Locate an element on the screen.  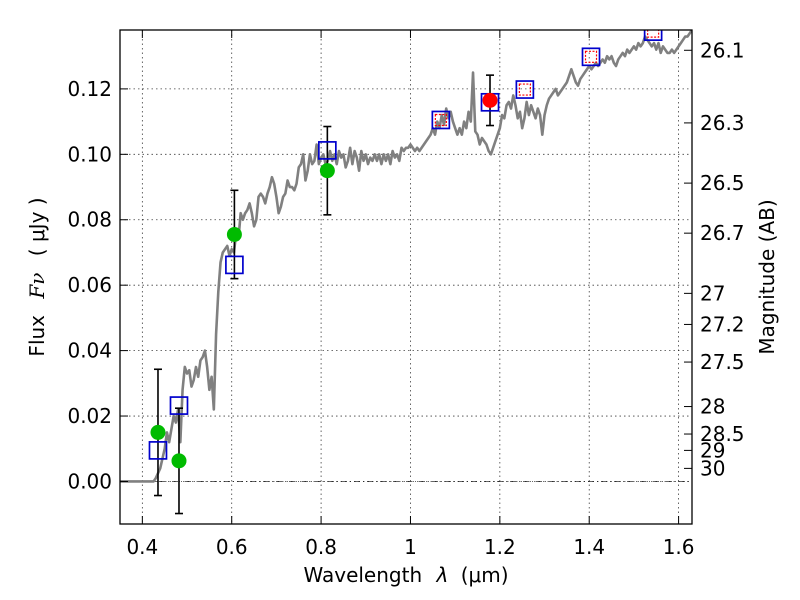
x-tick-label: 0.4 is located at coordinates (142, 547).